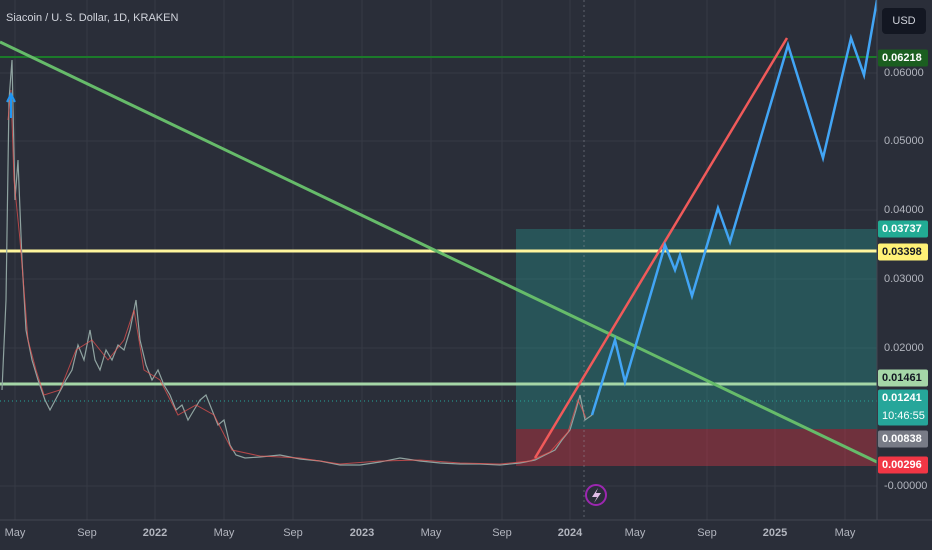  What do you see at coordinates (775, 533) in the screenshot?
I see `time-label: 2025` at bounding box center [775, 533].